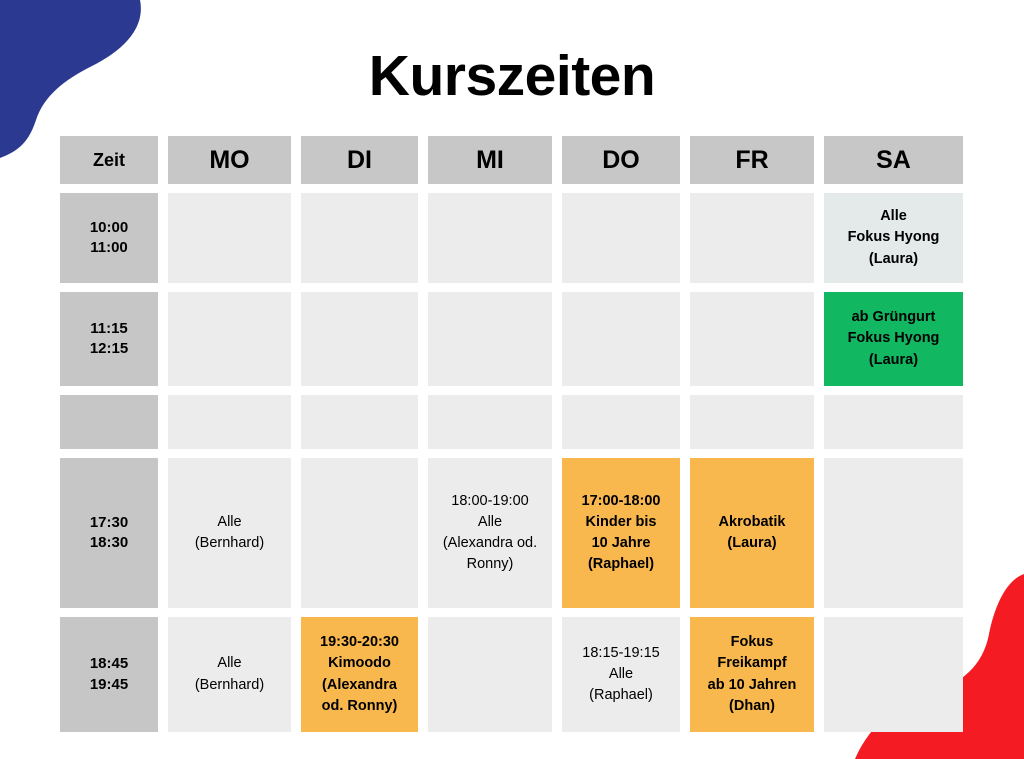 This screenshot has height=759, width=1024. I want to click on cell-text-line: (Alexandra od., so click(490, 543).